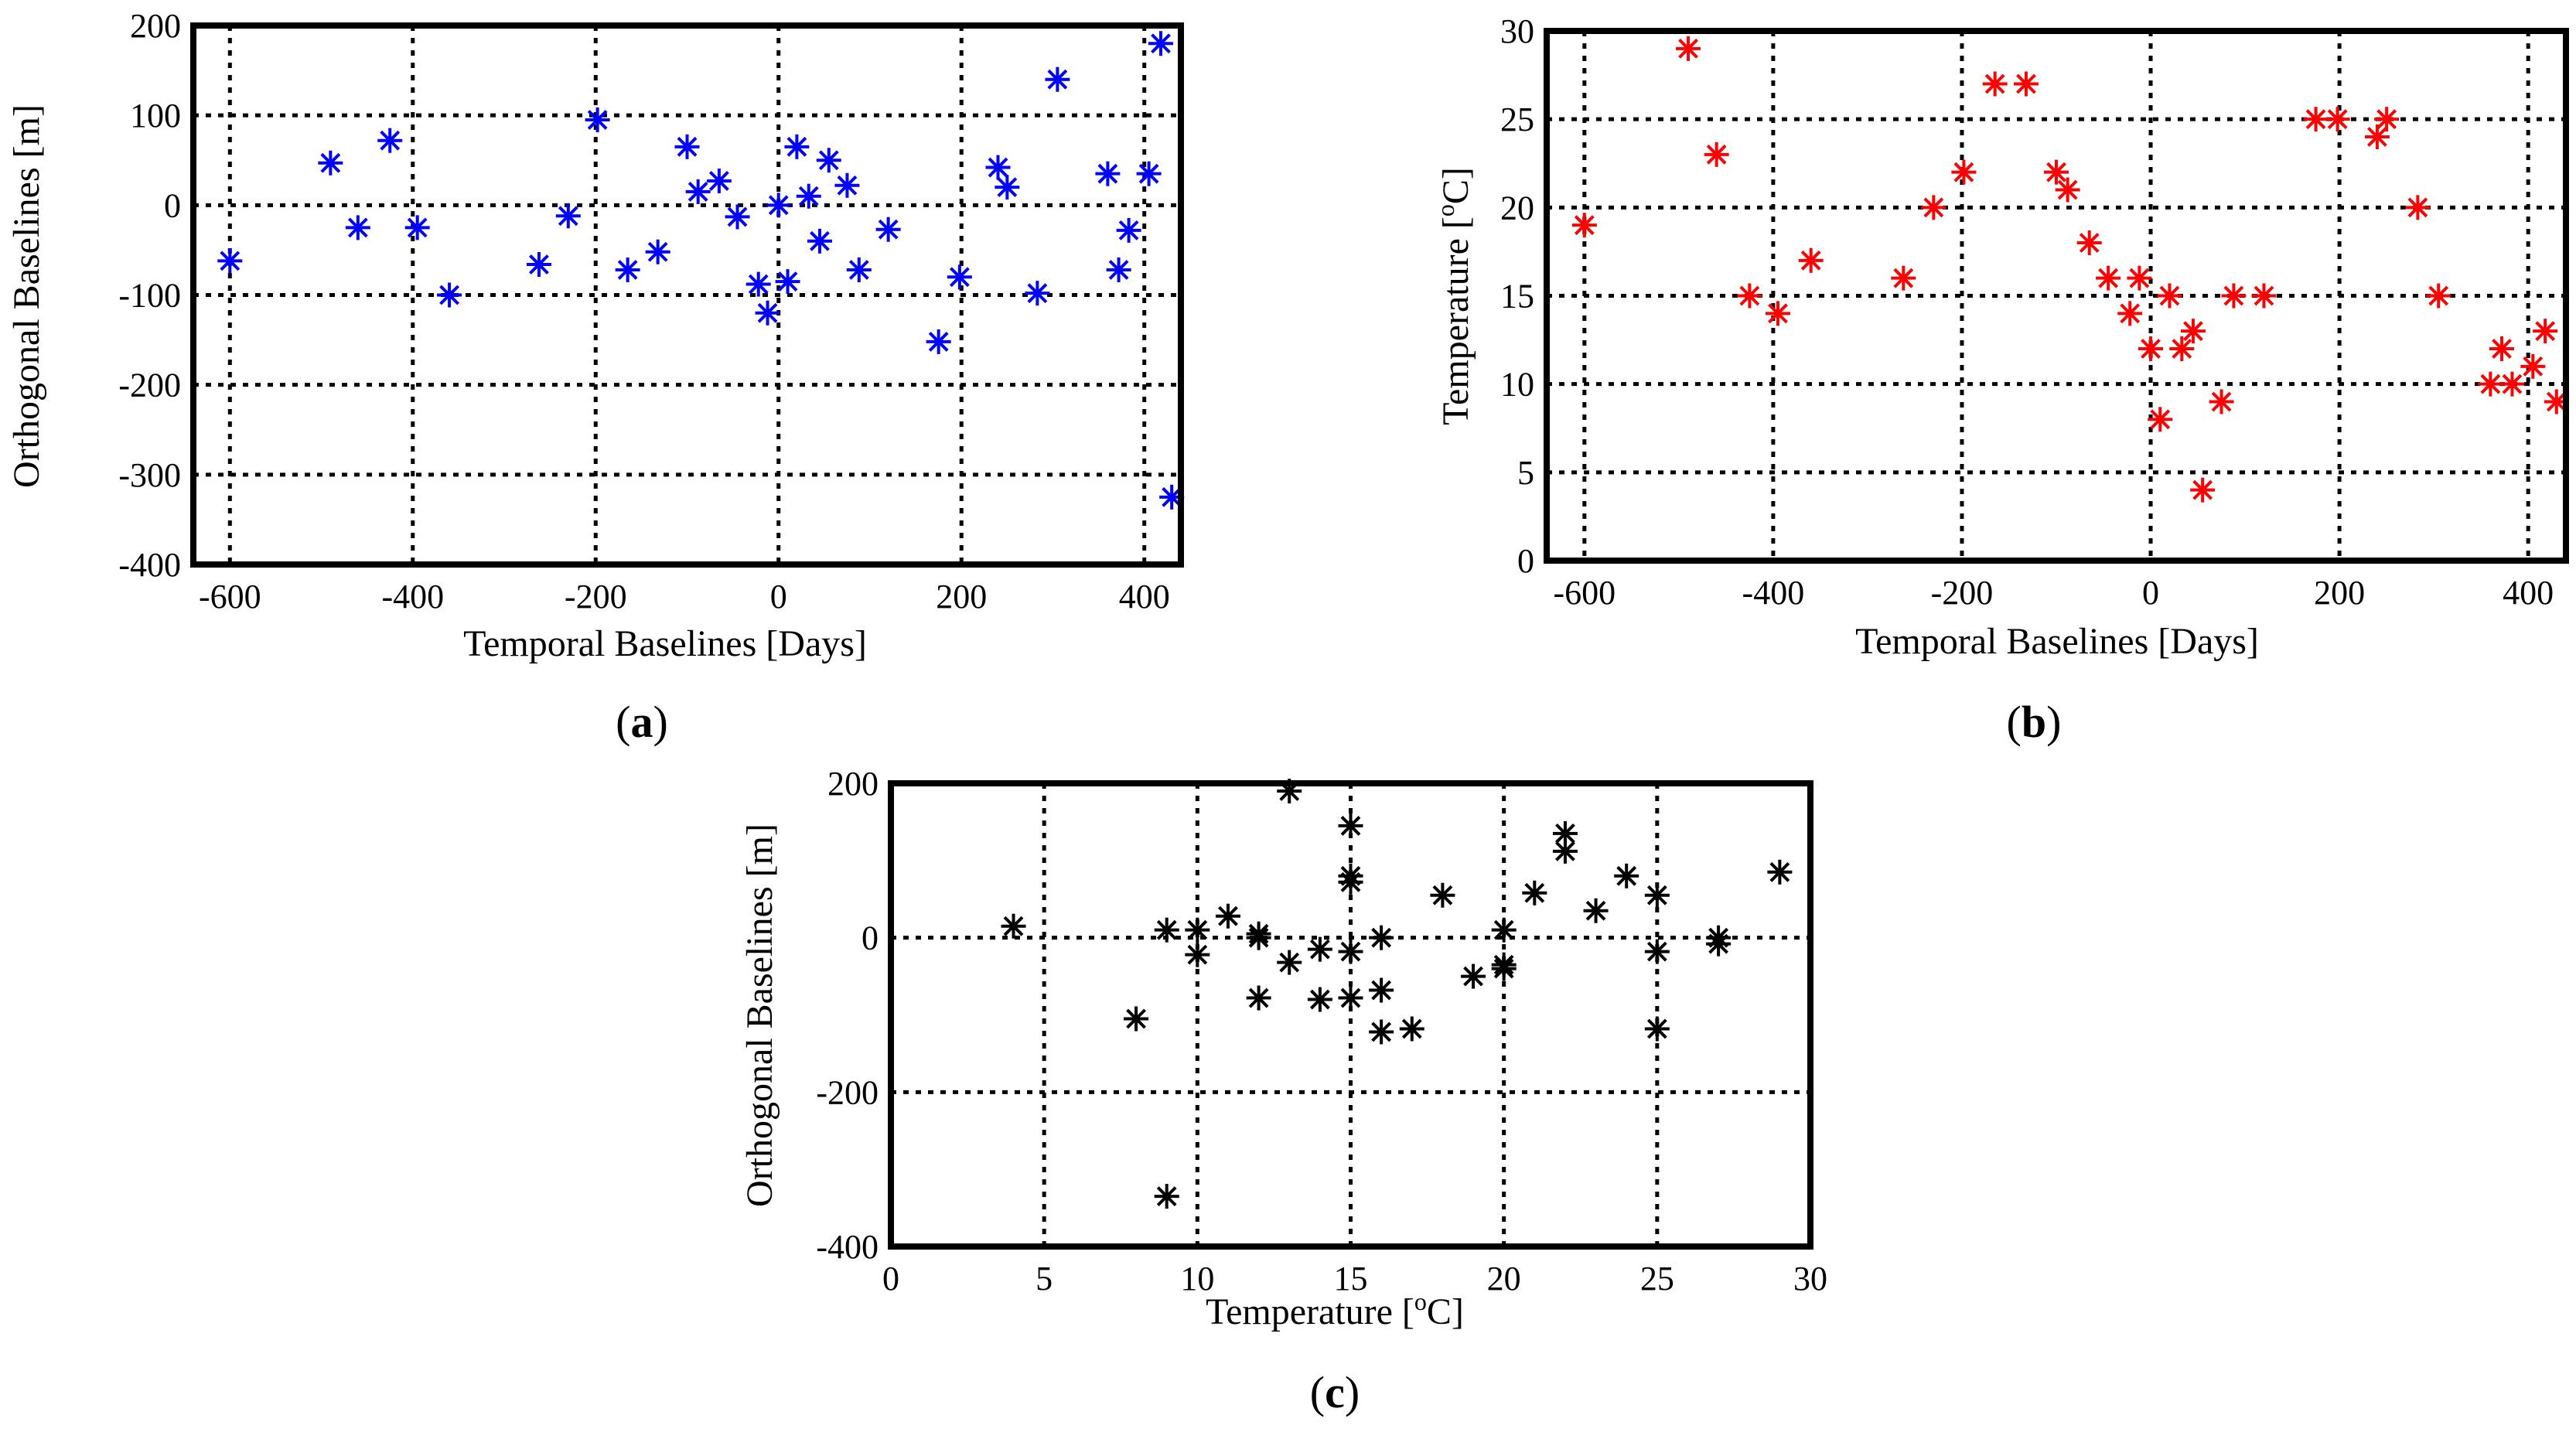  What do you see at coordinates (1335, 1392) in the screenshot?
I see `panel-label: (c)` at bounding box center [1335, 1392].